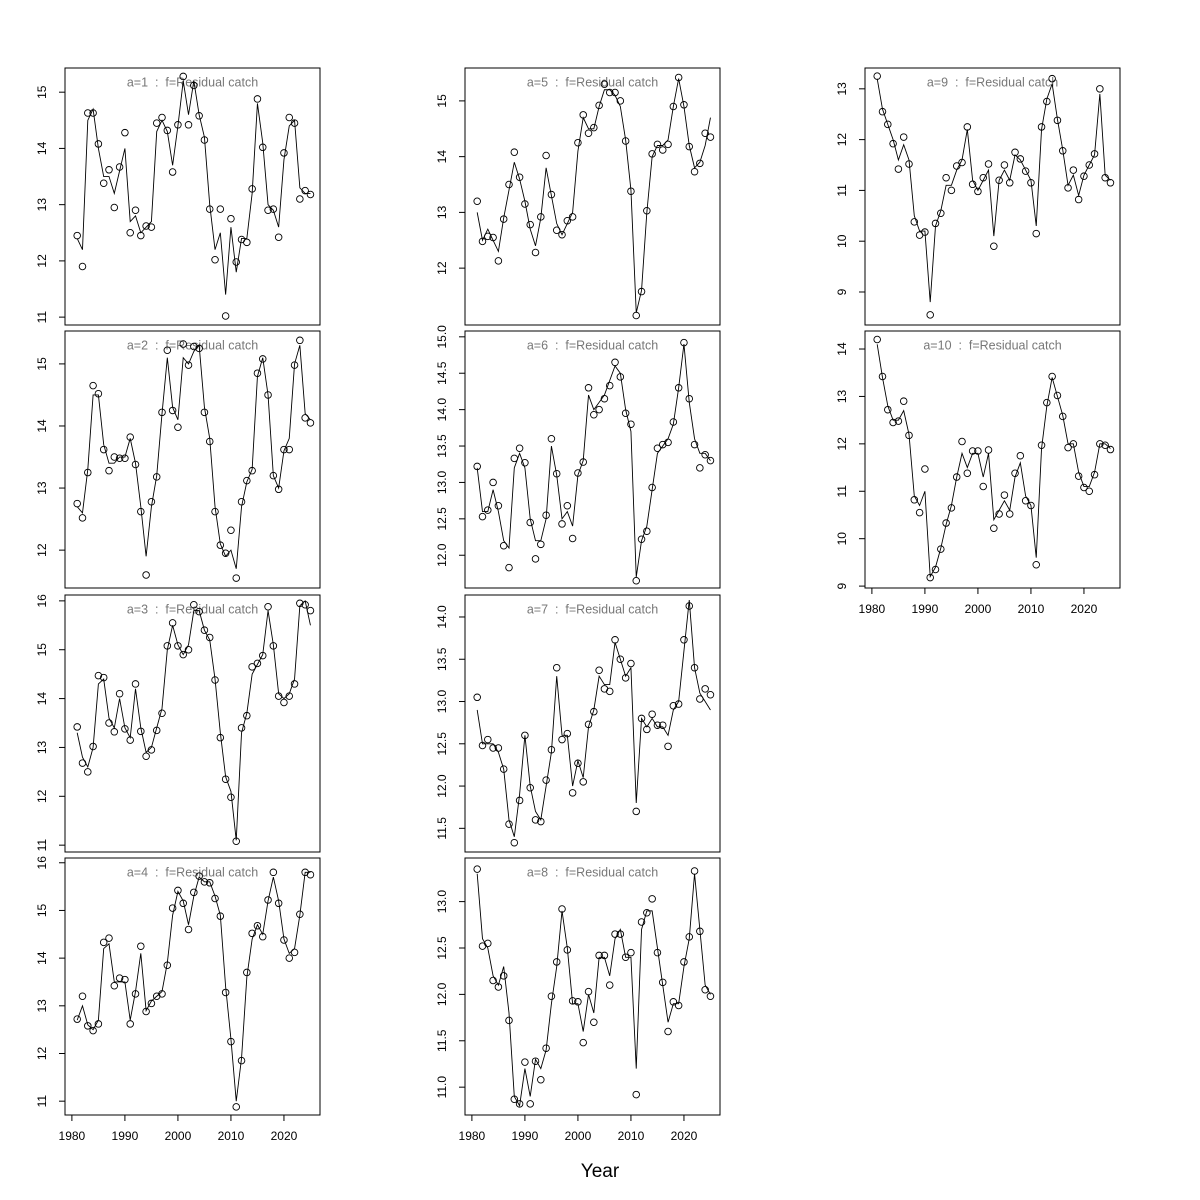 This screenshot has width=1200, height=1200. Describe the element at coordinates (592, 345) in the screenshot. I see `panel-title: a=6 : f=Residual catch` at that location.